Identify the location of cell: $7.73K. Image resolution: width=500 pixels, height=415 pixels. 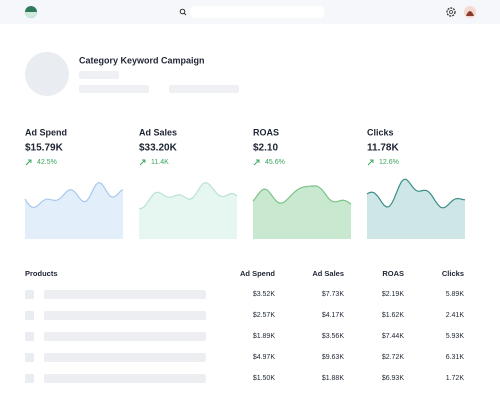
(333, 294).